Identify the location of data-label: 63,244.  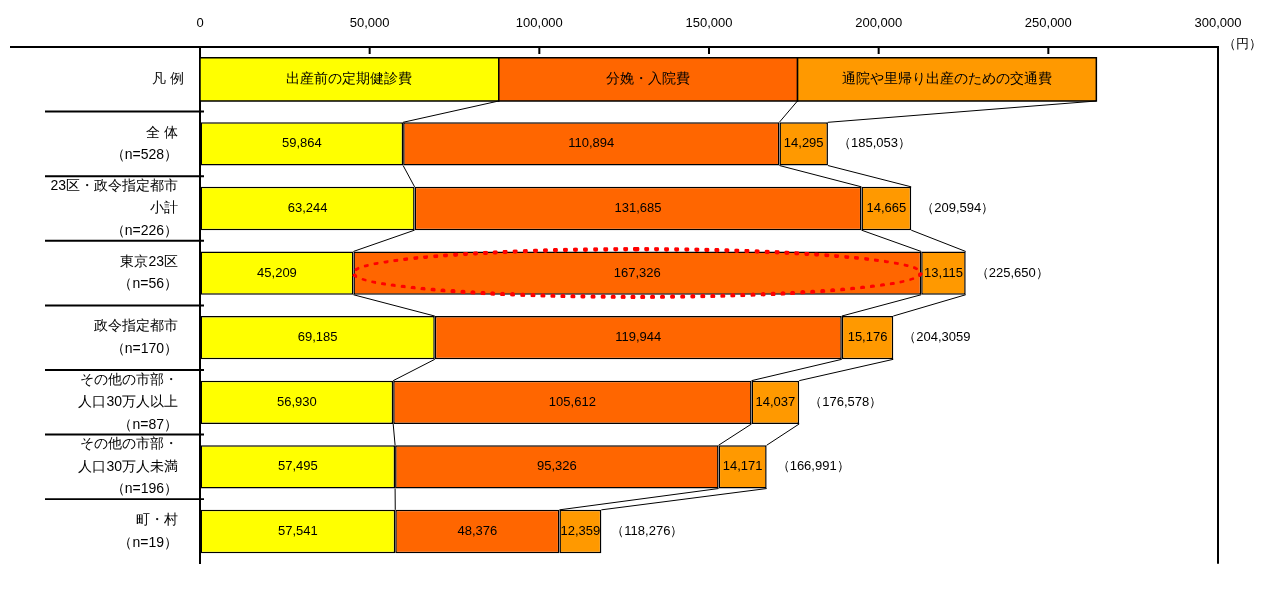
(307, 208).